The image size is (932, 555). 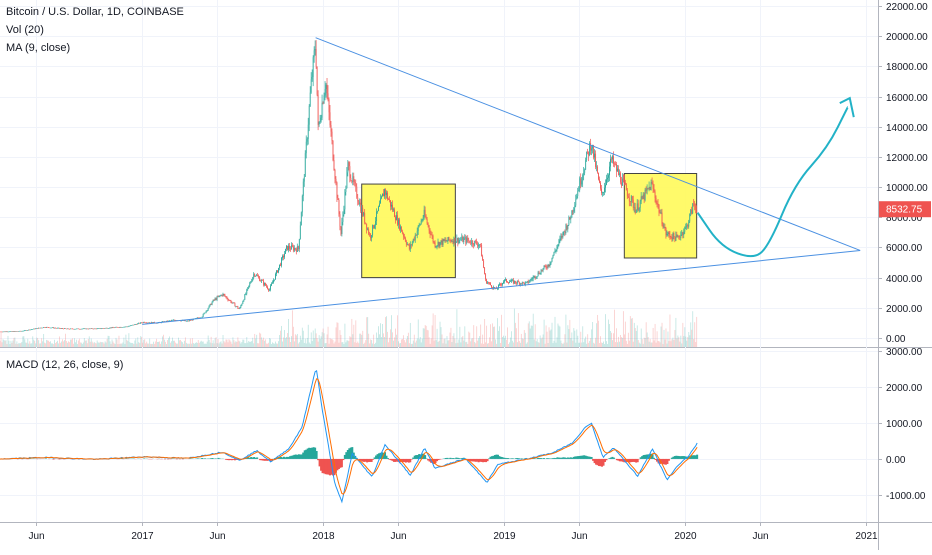 What do you see at coordinates (64, 365) in the screenshot?
I see `macd-indicator-label: MACD (12, 26, close, 9)` at bounding box center [64, 365].